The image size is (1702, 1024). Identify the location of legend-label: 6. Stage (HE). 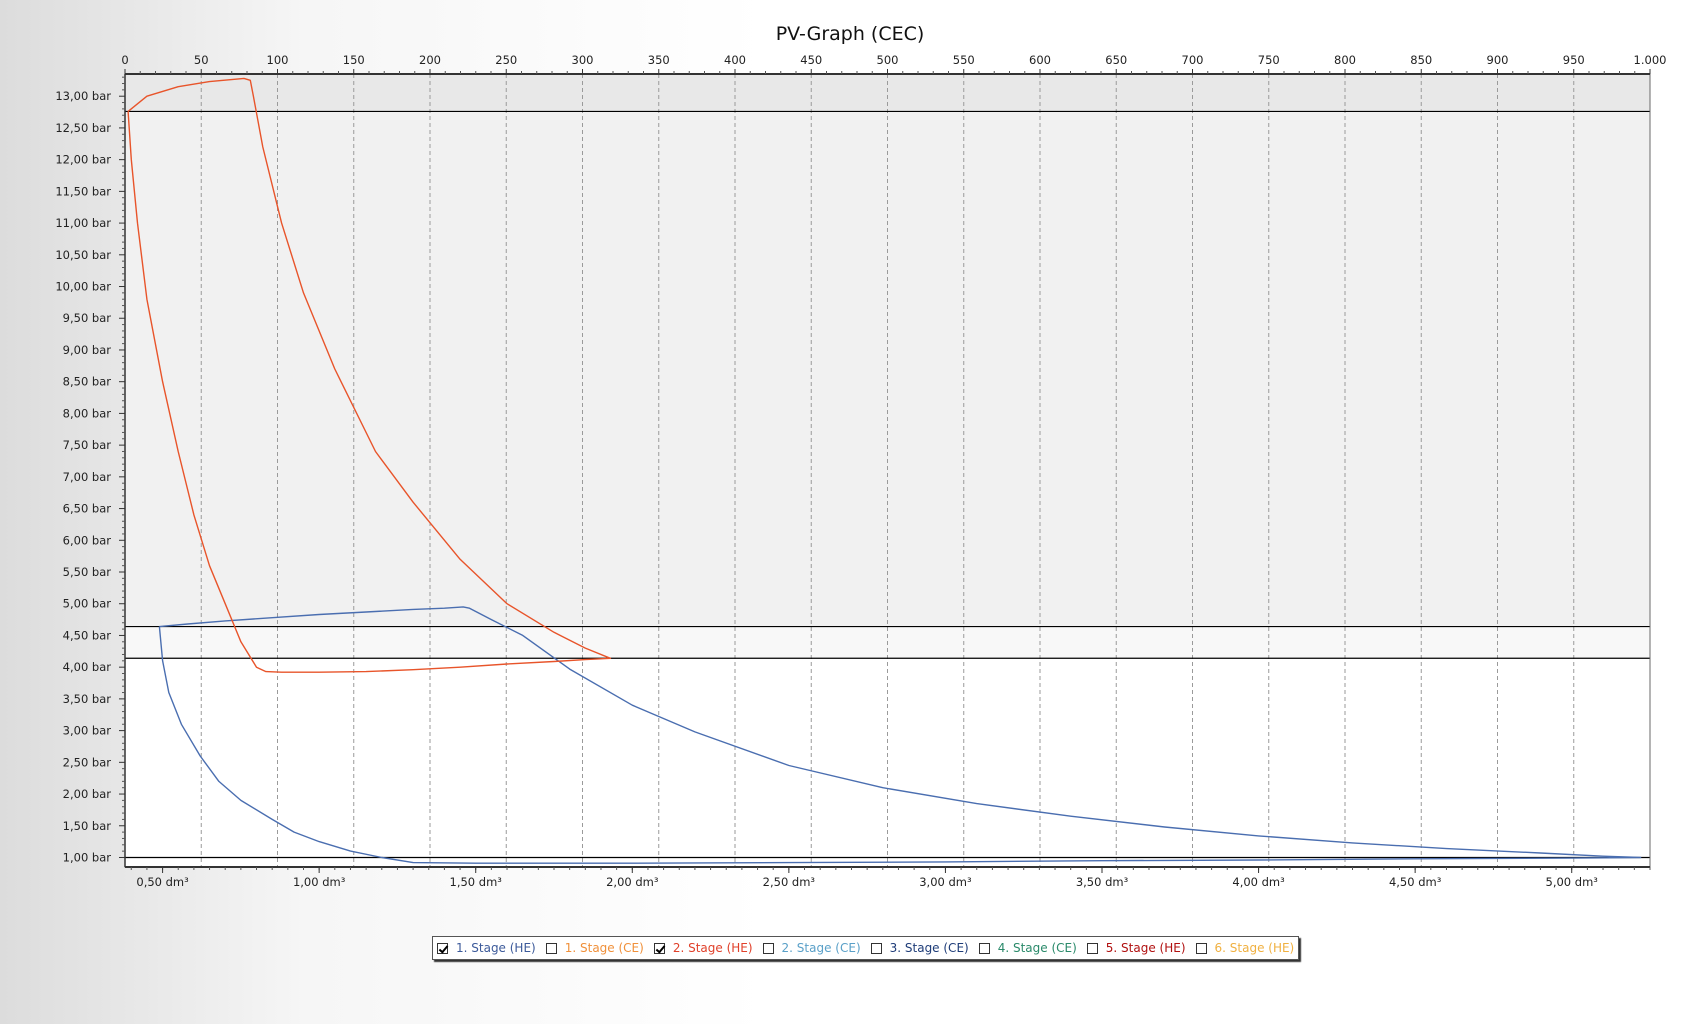
(1254, 948).